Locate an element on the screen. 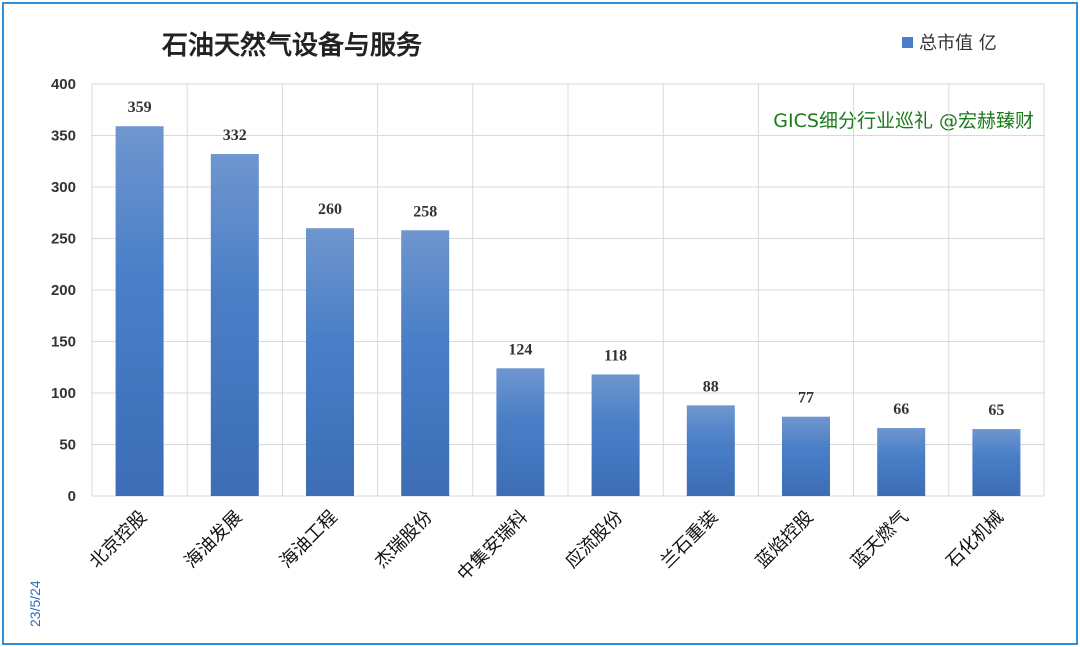  y-tick-label: 350 is located at coordinates (63, 136).